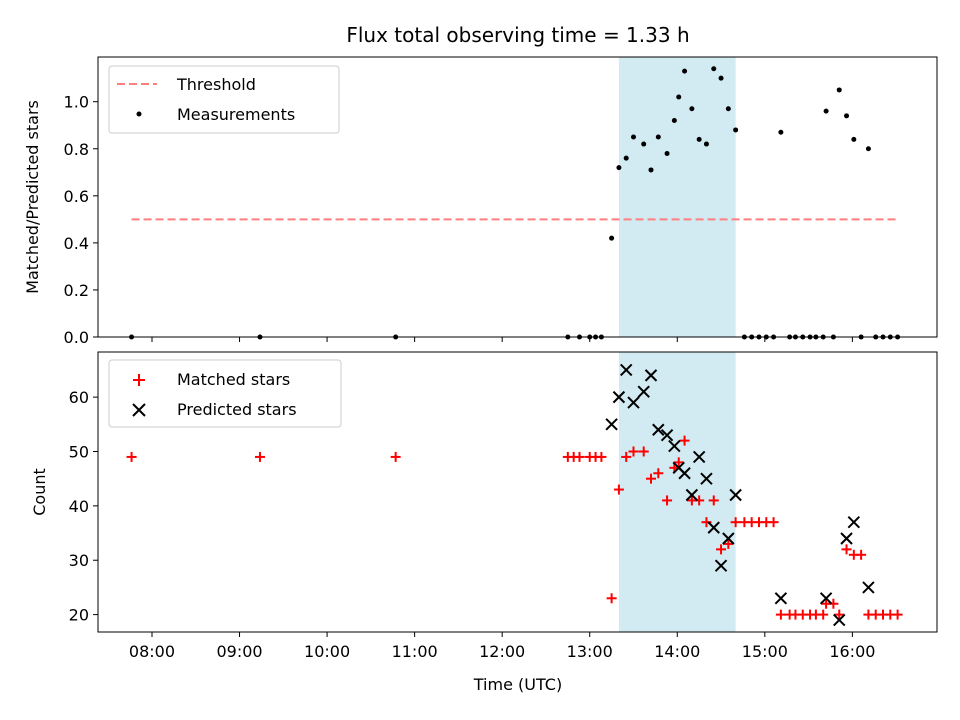 This screenshot has width=960, height=720. Describe the element at coordinates (79, 506) in the screenshot. I see `y-tick-label: 40` at that location.